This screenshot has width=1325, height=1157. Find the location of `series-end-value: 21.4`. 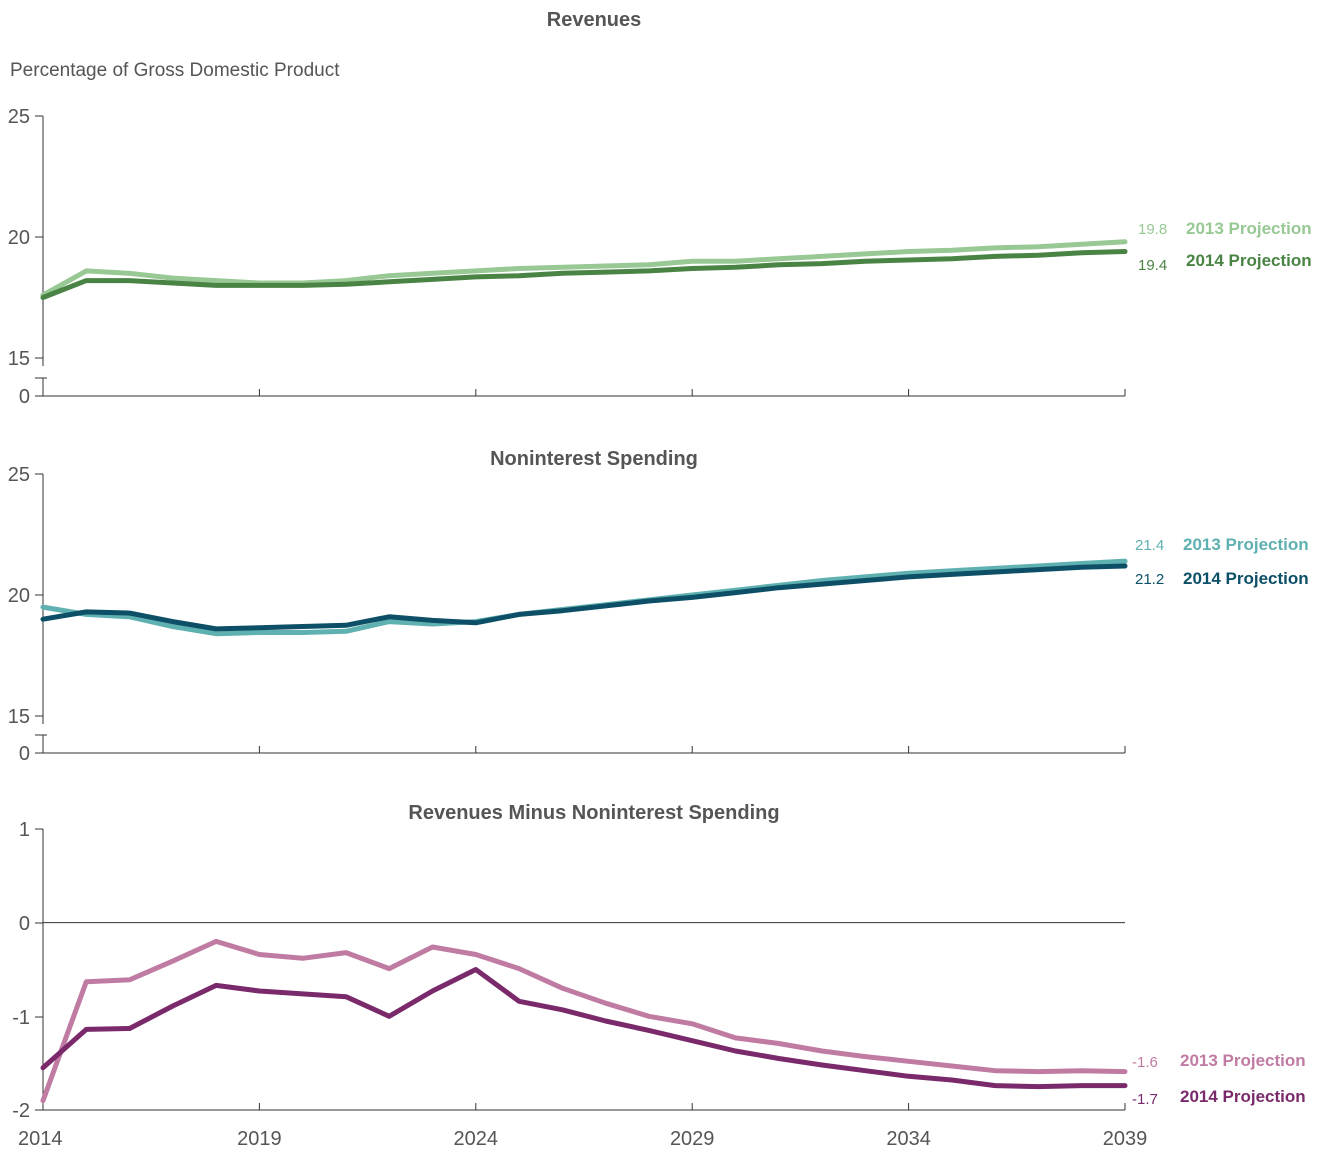

series-end-value: 21.4 is located at coordinates (1149, 545).